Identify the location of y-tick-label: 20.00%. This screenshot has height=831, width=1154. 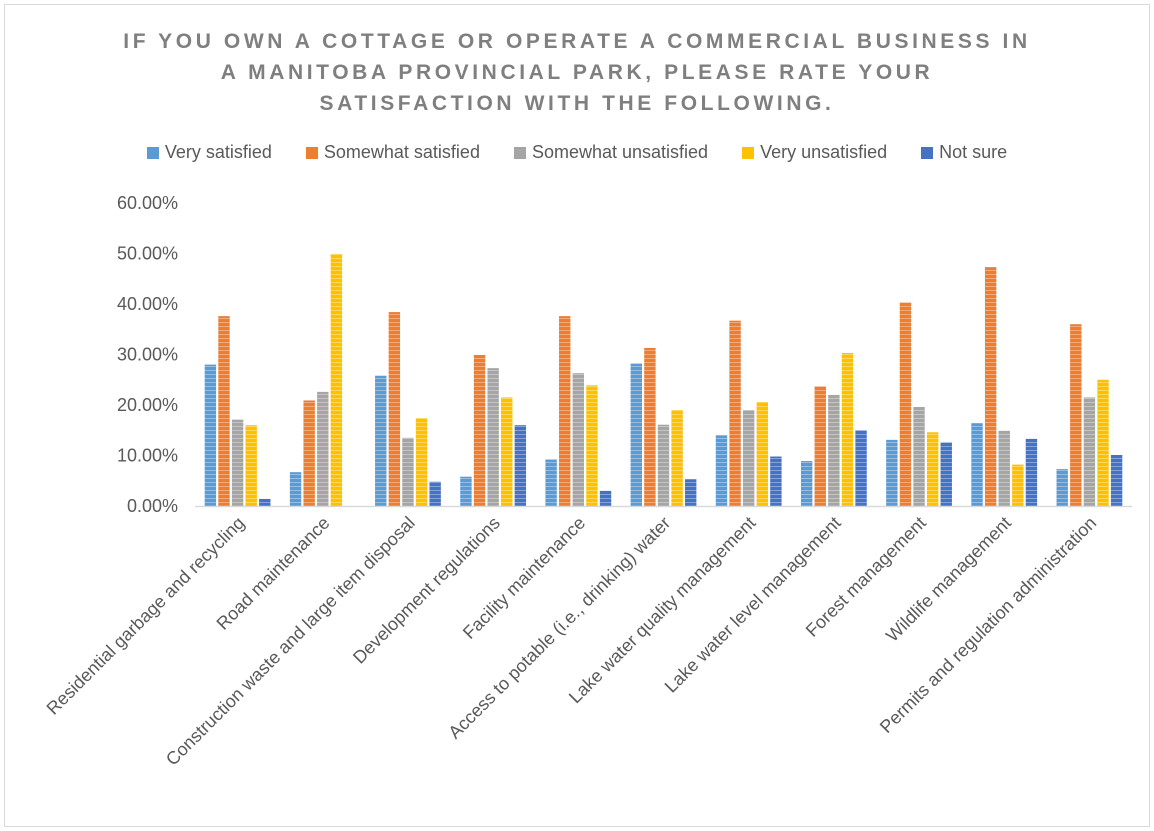
(147, 405).